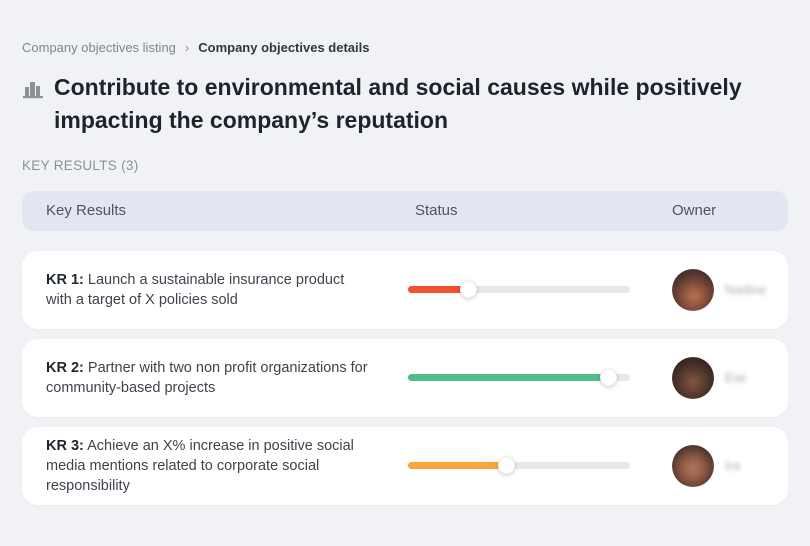  I want to click on kr-label: KR 2:, so click(65, 367).